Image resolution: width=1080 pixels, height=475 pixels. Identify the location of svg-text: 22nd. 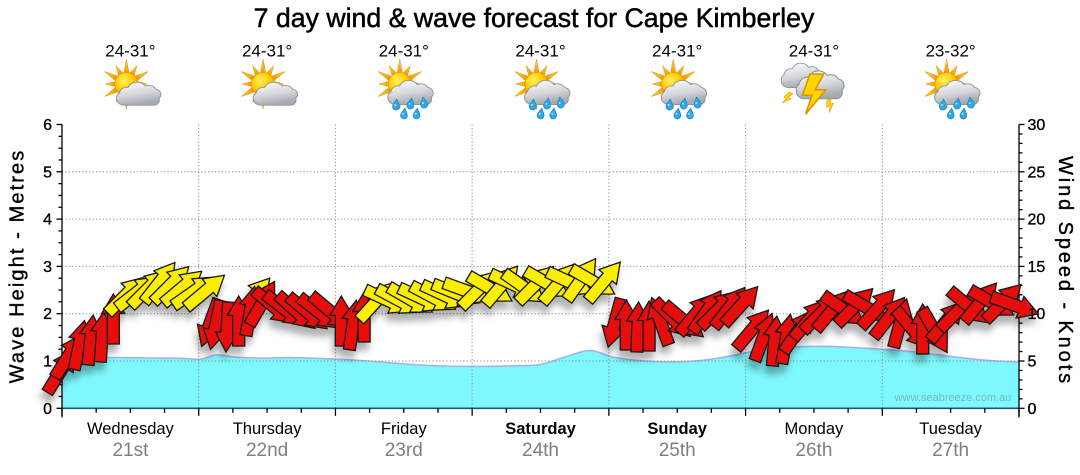
(267, 450).